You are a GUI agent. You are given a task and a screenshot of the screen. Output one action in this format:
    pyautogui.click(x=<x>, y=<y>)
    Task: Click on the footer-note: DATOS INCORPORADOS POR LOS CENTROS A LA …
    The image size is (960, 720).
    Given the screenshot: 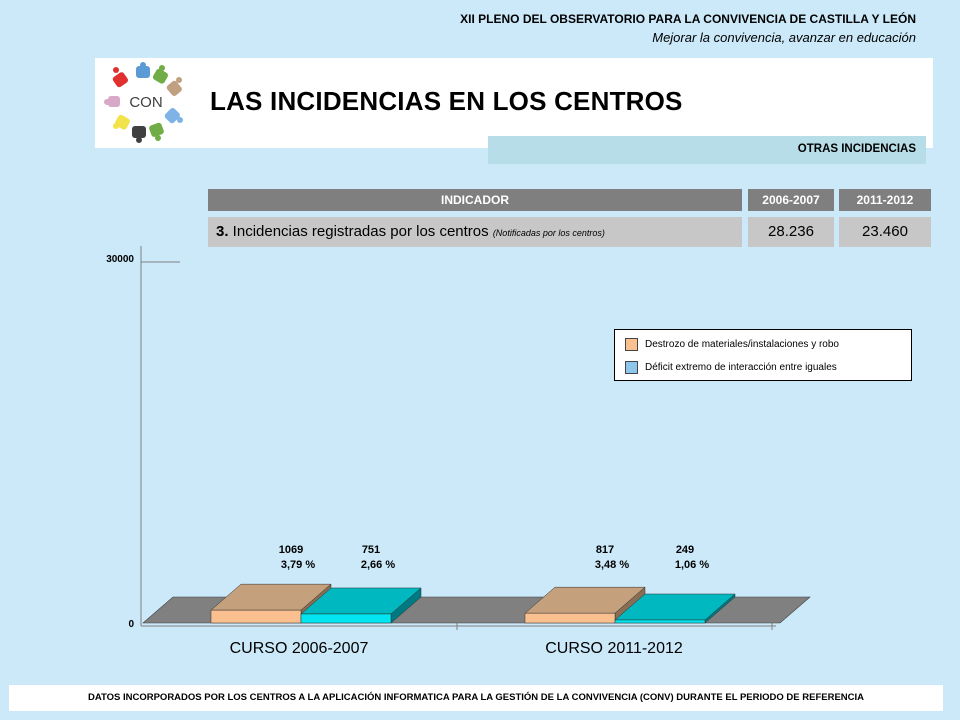 What is the action you would take?
    pyautogui.click(x=476, y=698)
    